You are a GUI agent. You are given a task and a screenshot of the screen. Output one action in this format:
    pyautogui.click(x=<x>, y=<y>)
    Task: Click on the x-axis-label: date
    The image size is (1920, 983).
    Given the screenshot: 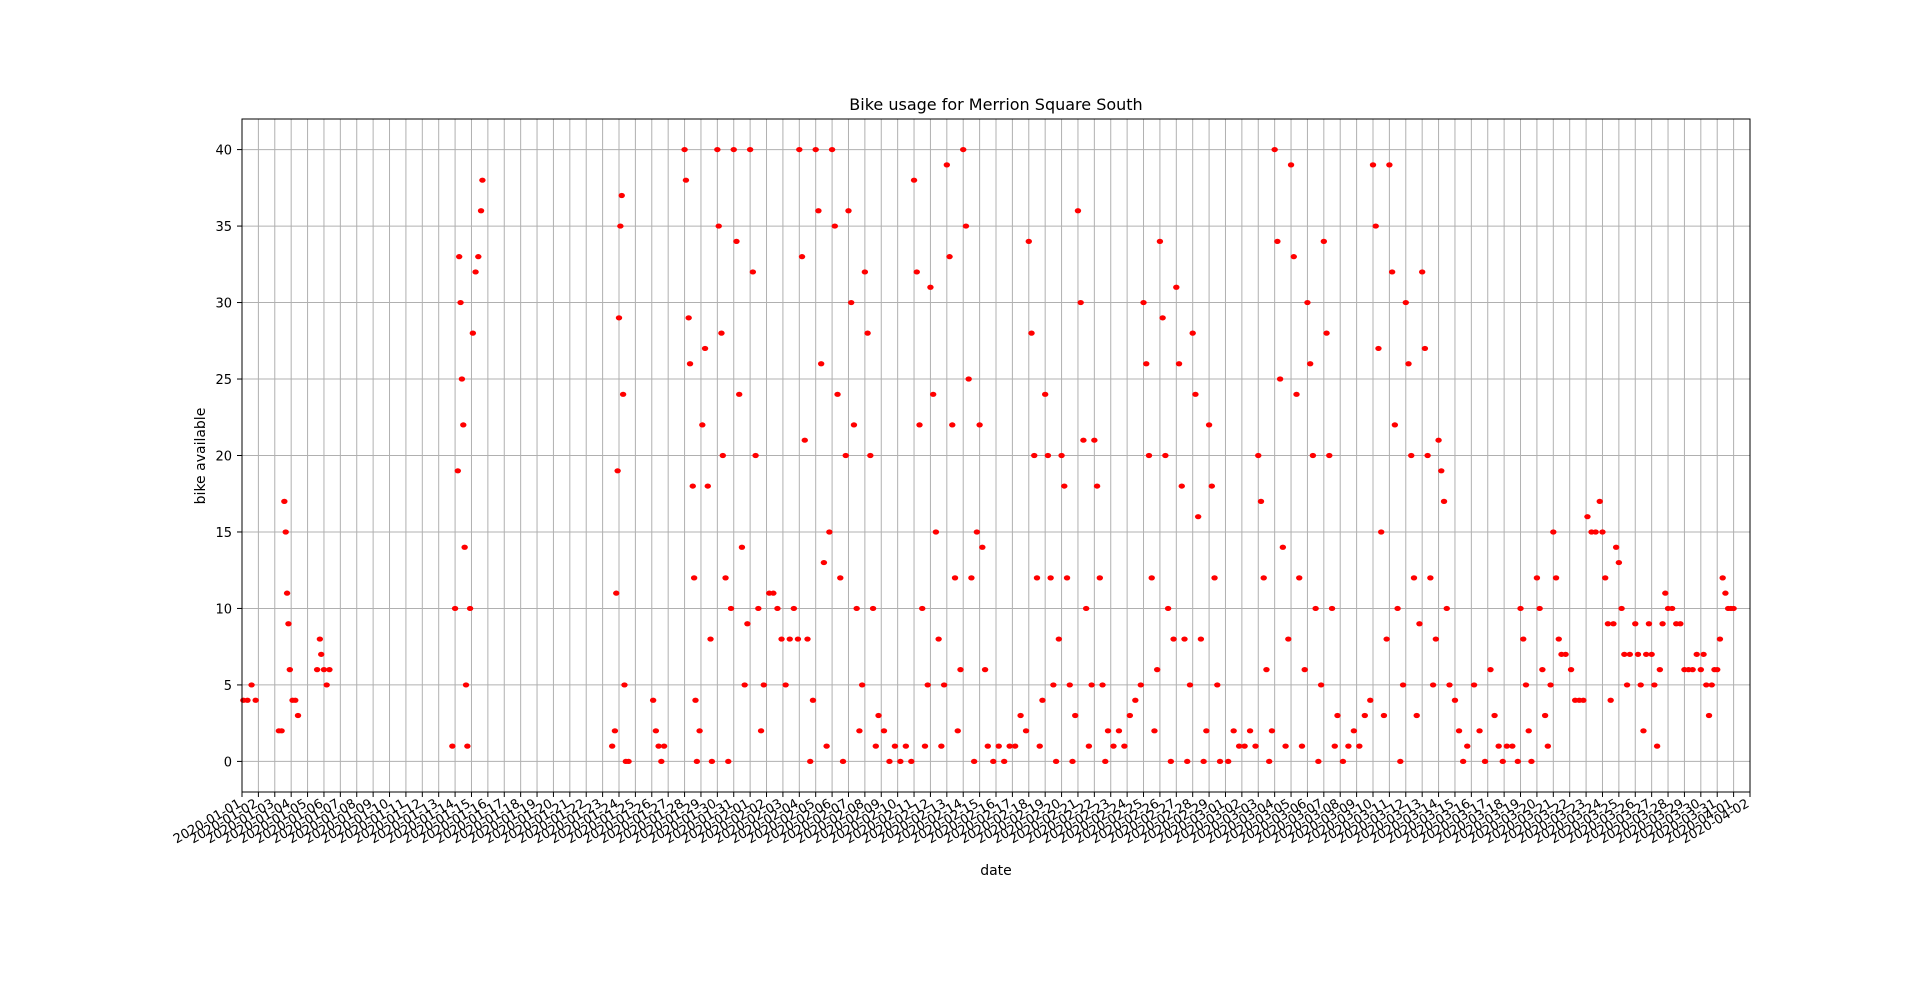 What is the action you would take?
    pyautogui.click(x=996, y=871)
    